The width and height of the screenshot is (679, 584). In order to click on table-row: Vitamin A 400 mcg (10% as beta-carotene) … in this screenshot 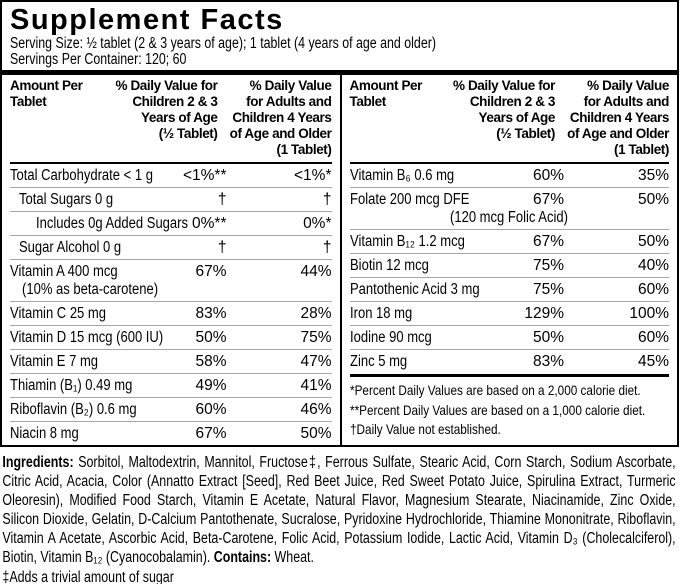, I will do `click(171, 280)`.